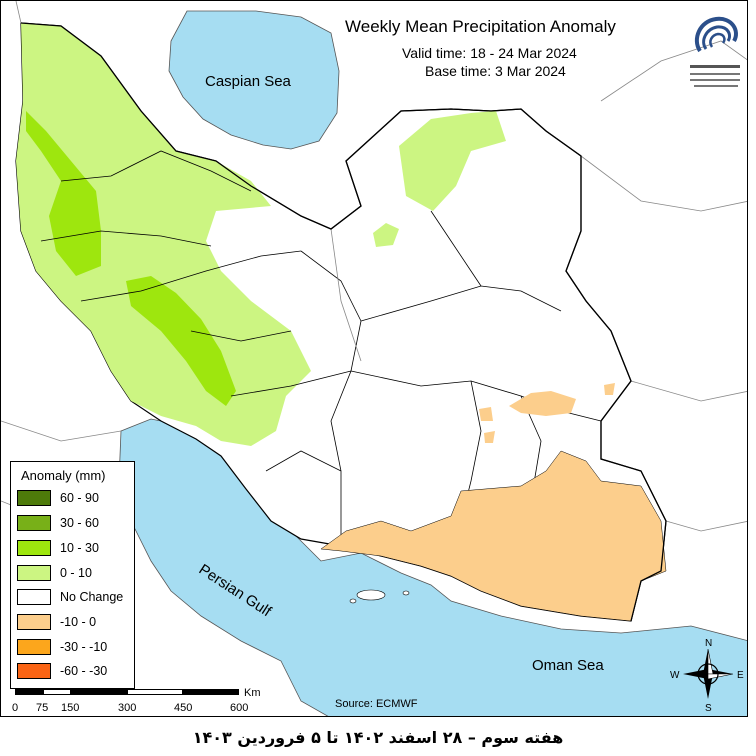 This screenshot has height=756, width=756. I want to click on source-credit: Source: ECMWF, so click(376, 704).